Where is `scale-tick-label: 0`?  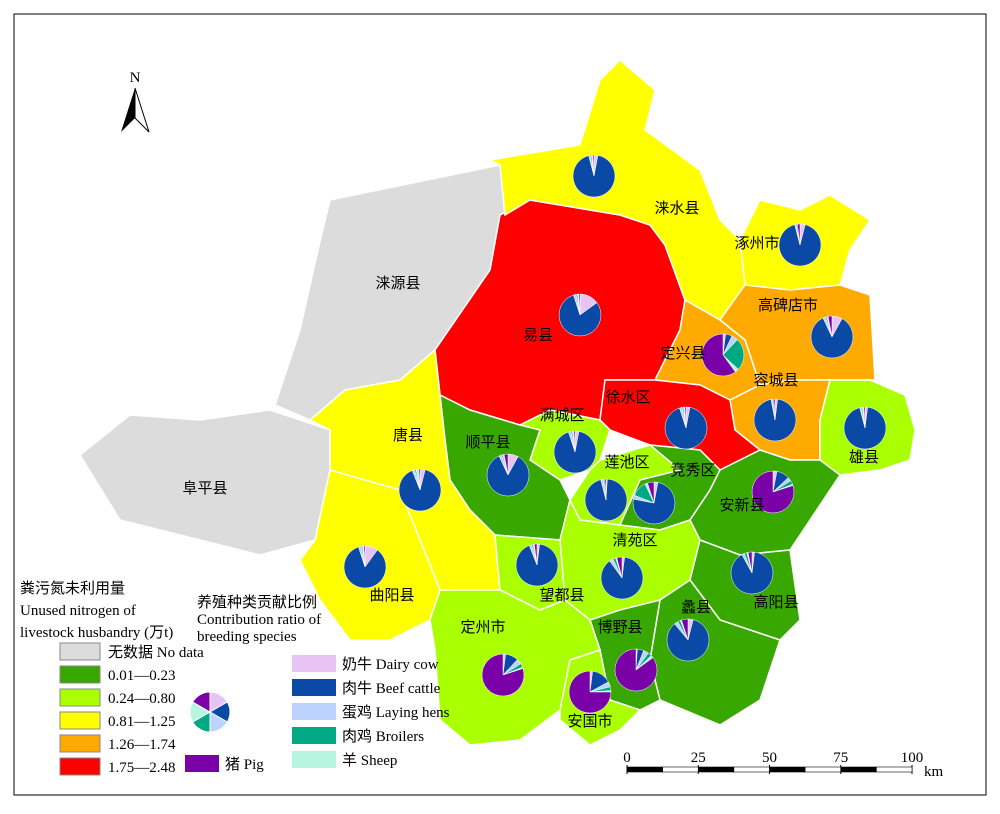 scale-tick-label: 0 is located at coordinates (627, 758).